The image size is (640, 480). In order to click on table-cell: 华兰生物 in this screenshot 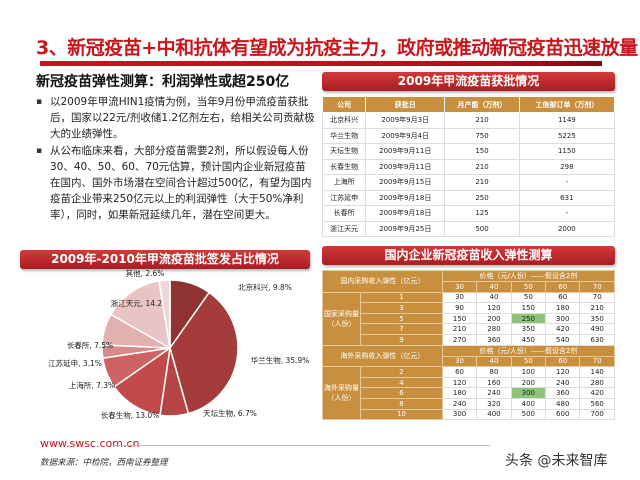, I will do `click(344, 135)`.